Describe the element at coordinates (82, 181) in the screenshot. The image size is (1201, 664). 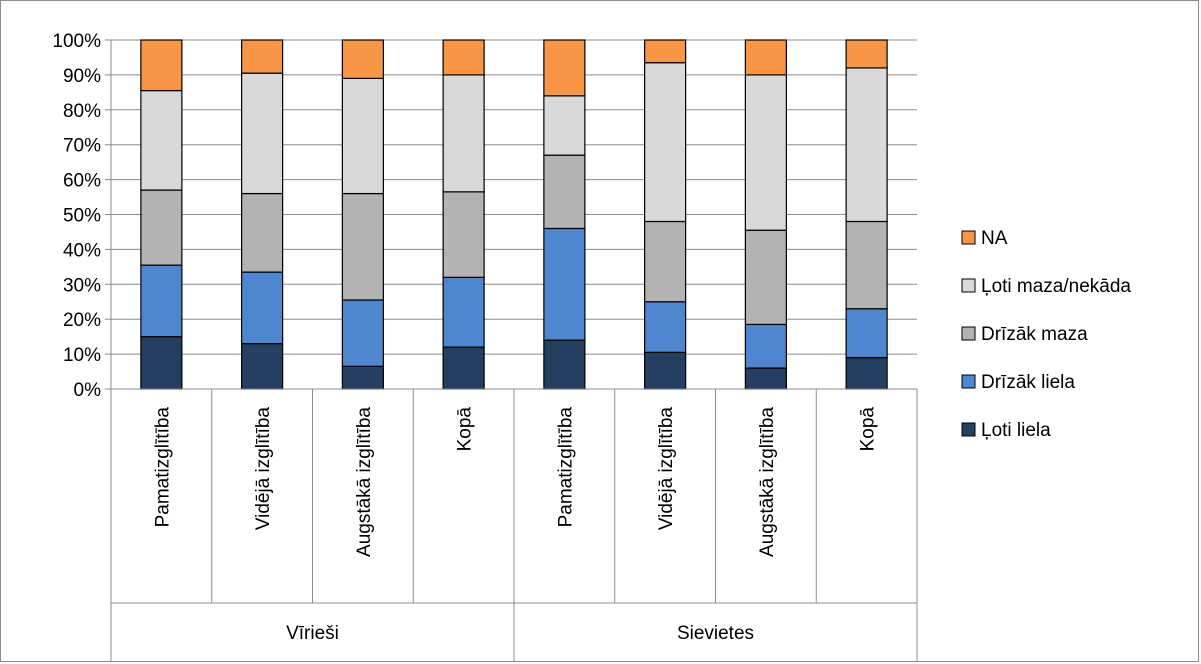
I see `y-tick-label: 60%` at that location.